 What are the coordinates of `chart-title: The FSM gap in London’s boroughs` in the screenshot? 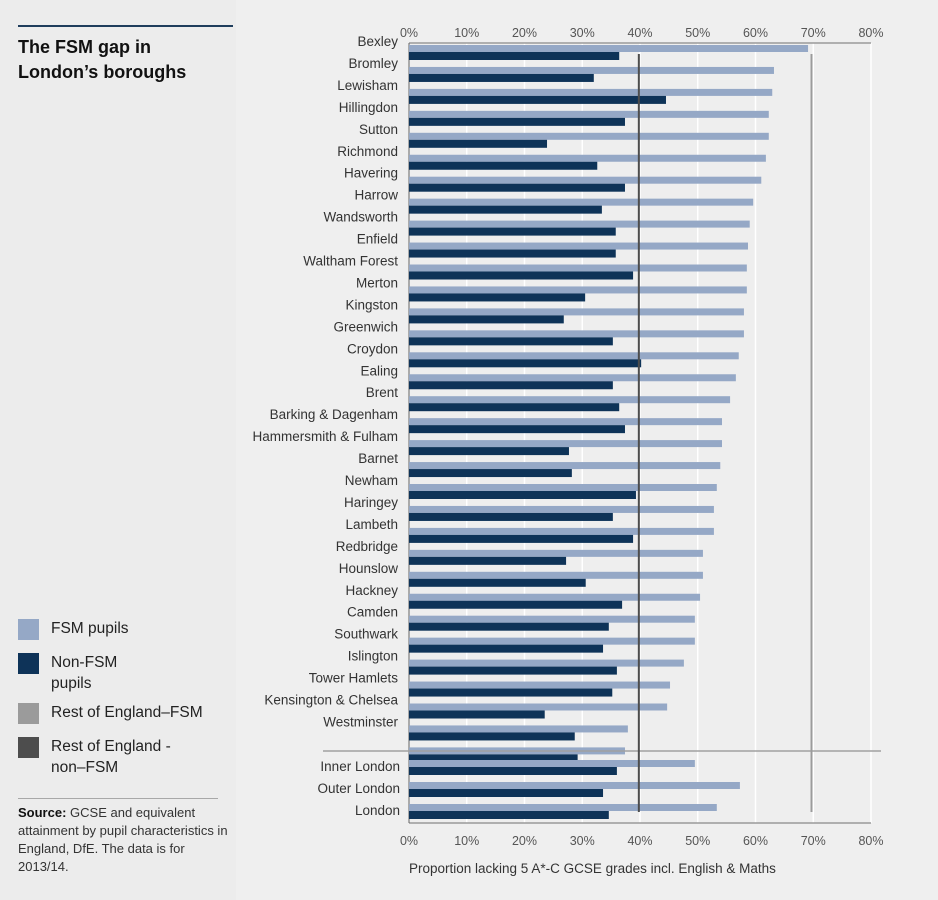 It's located at (102, 59).